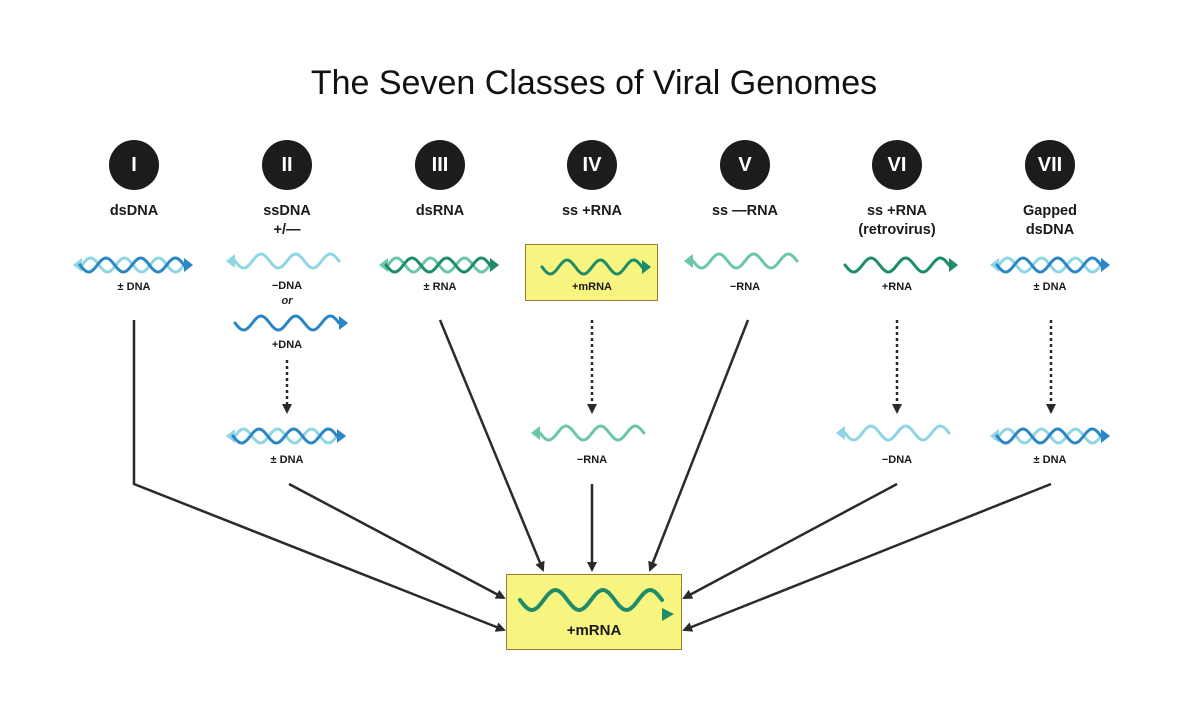 Image resolution: width=1188 pixels, height=720 pixels. What do you see at coordinates (287, 220) in the screenshot?
I see `class-ii-title: ssDNA +/—` at bounding box center [287, 220].